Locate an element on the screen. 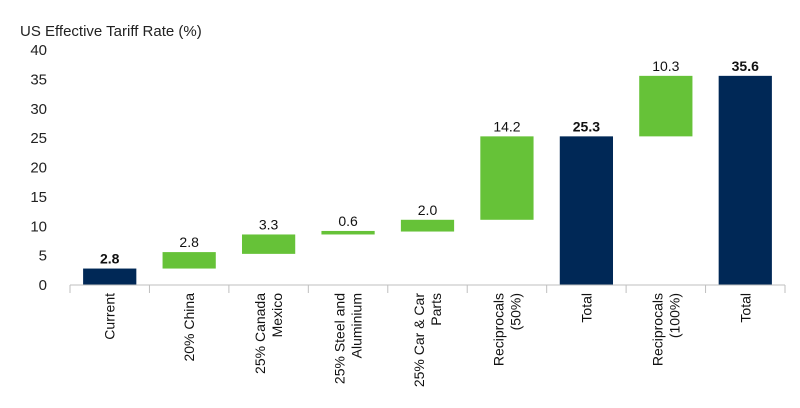  x-tick-label: 25% Car & Car is located at coordinates (419, 340).